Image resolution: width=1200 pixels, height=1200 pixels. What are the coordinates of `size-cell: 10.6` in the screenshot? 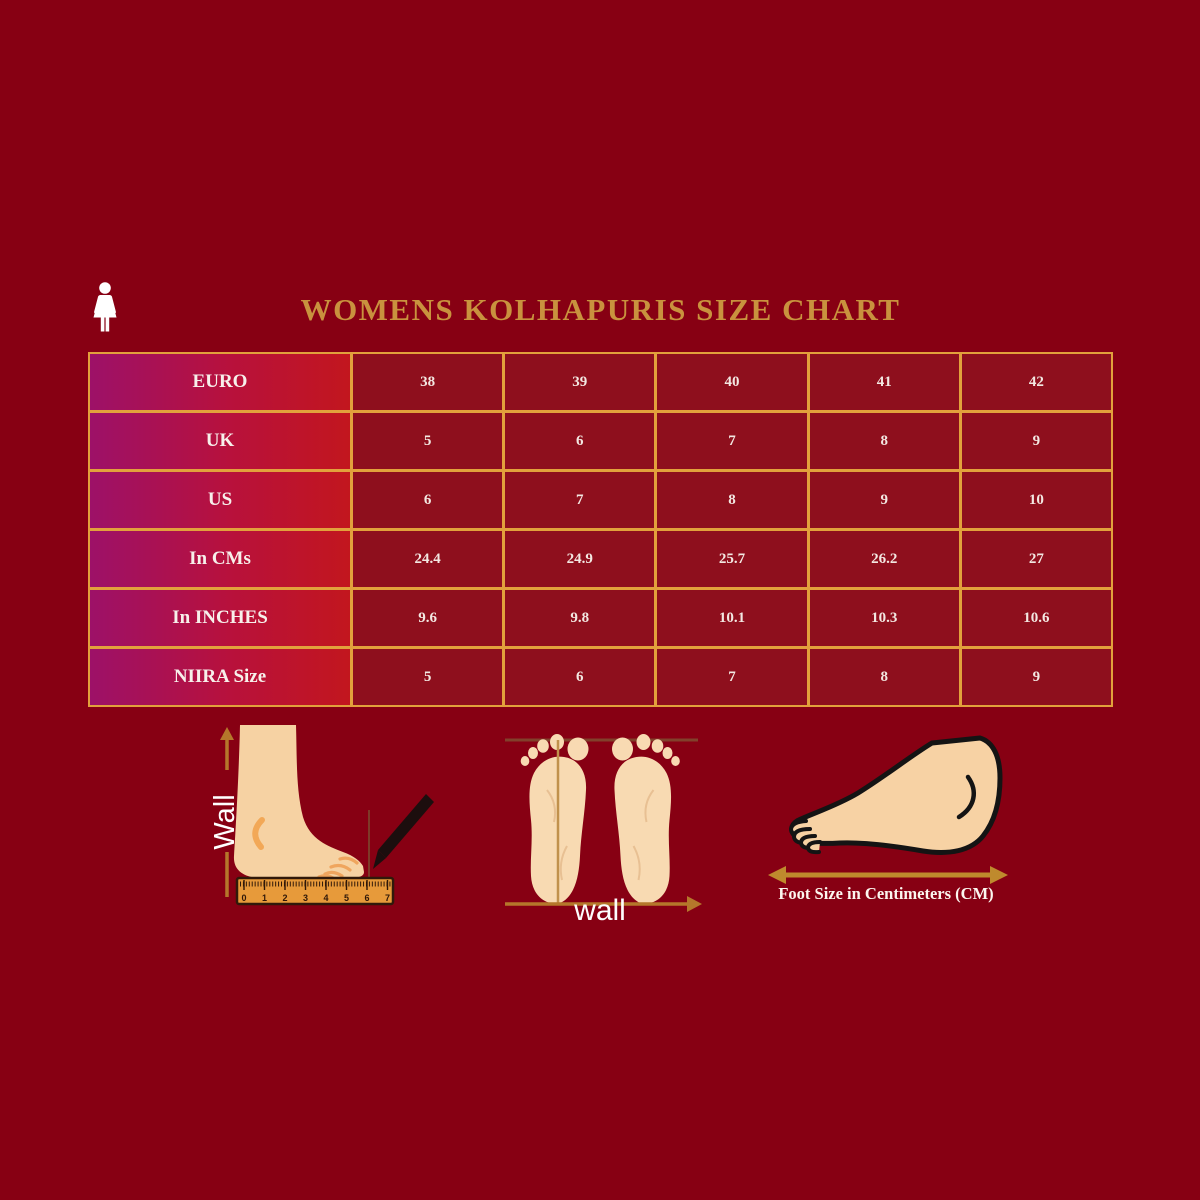 It's located at (1036, 618).